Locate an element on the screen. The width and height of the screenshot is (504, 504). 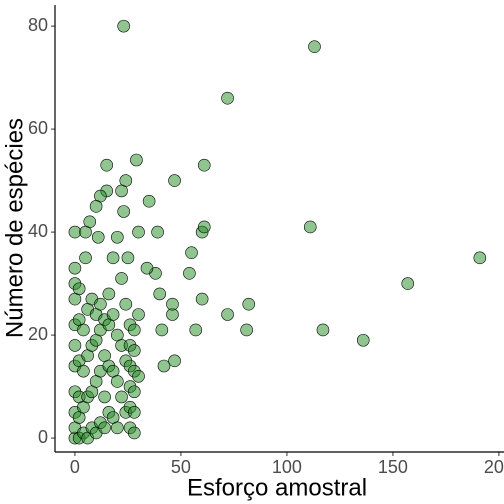
y-axis-title: Número de espécies is located at coordinates (14, 228).